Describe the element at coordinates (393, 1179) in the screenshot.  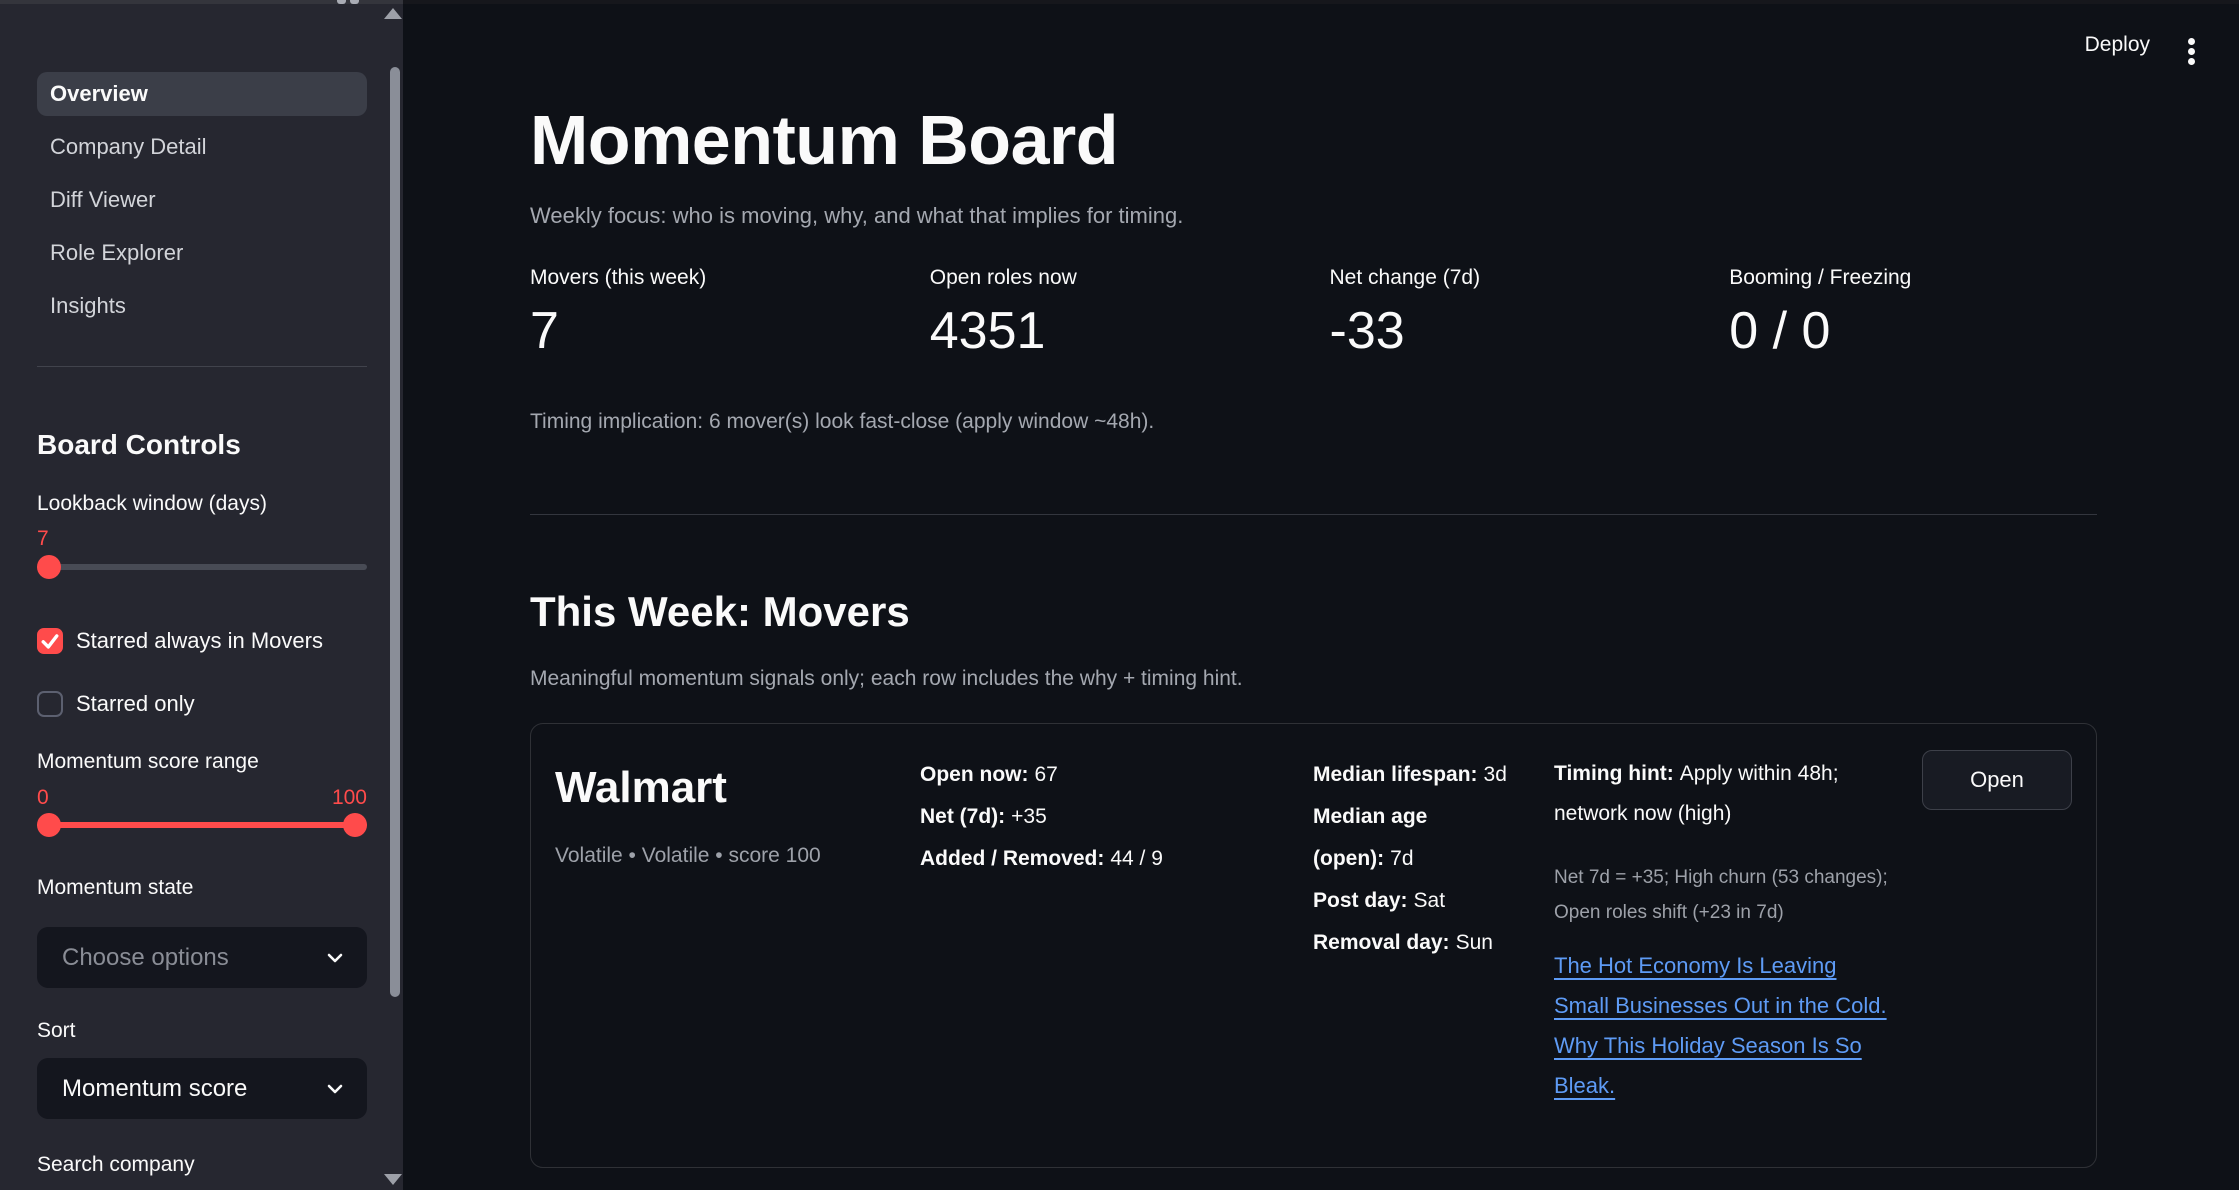
I see `scrollbar-down-icon` at that location.